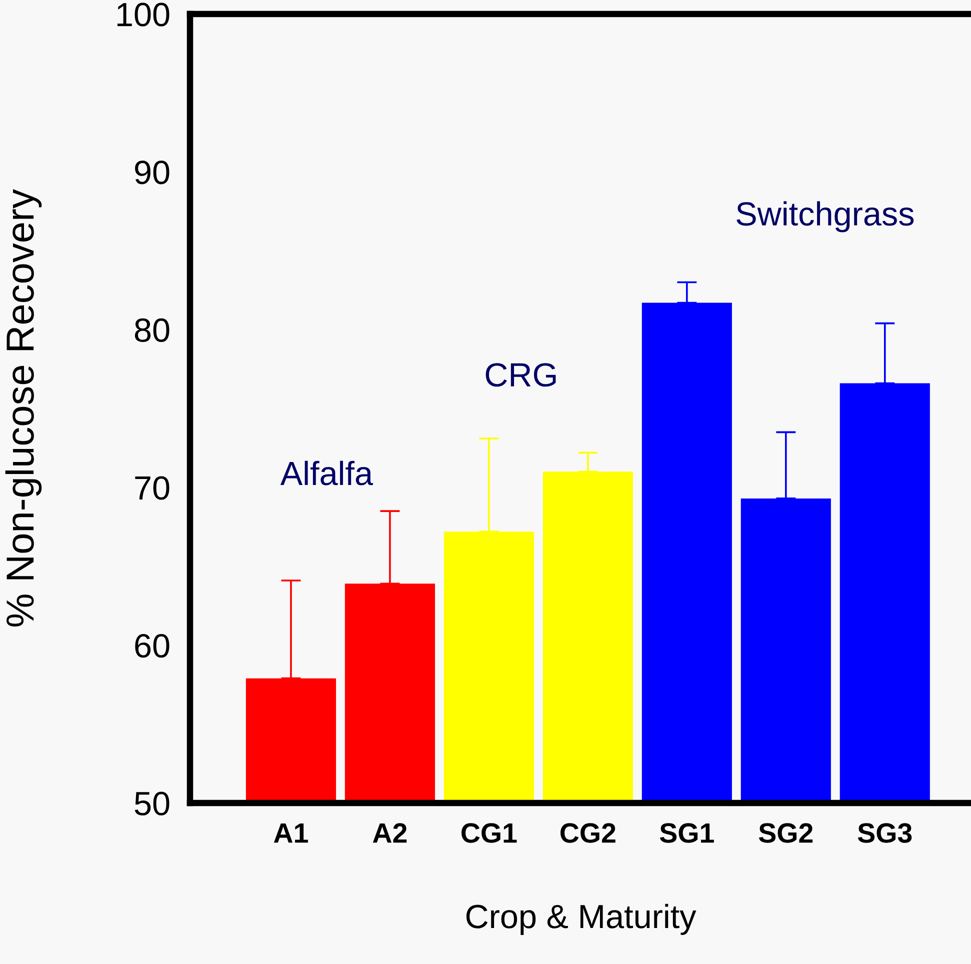  What do you see at coordinates (23, 407) in the screenshot?
I see `y-axis-title: % Non-glucose Recovery` at bounding box center [23, 407].